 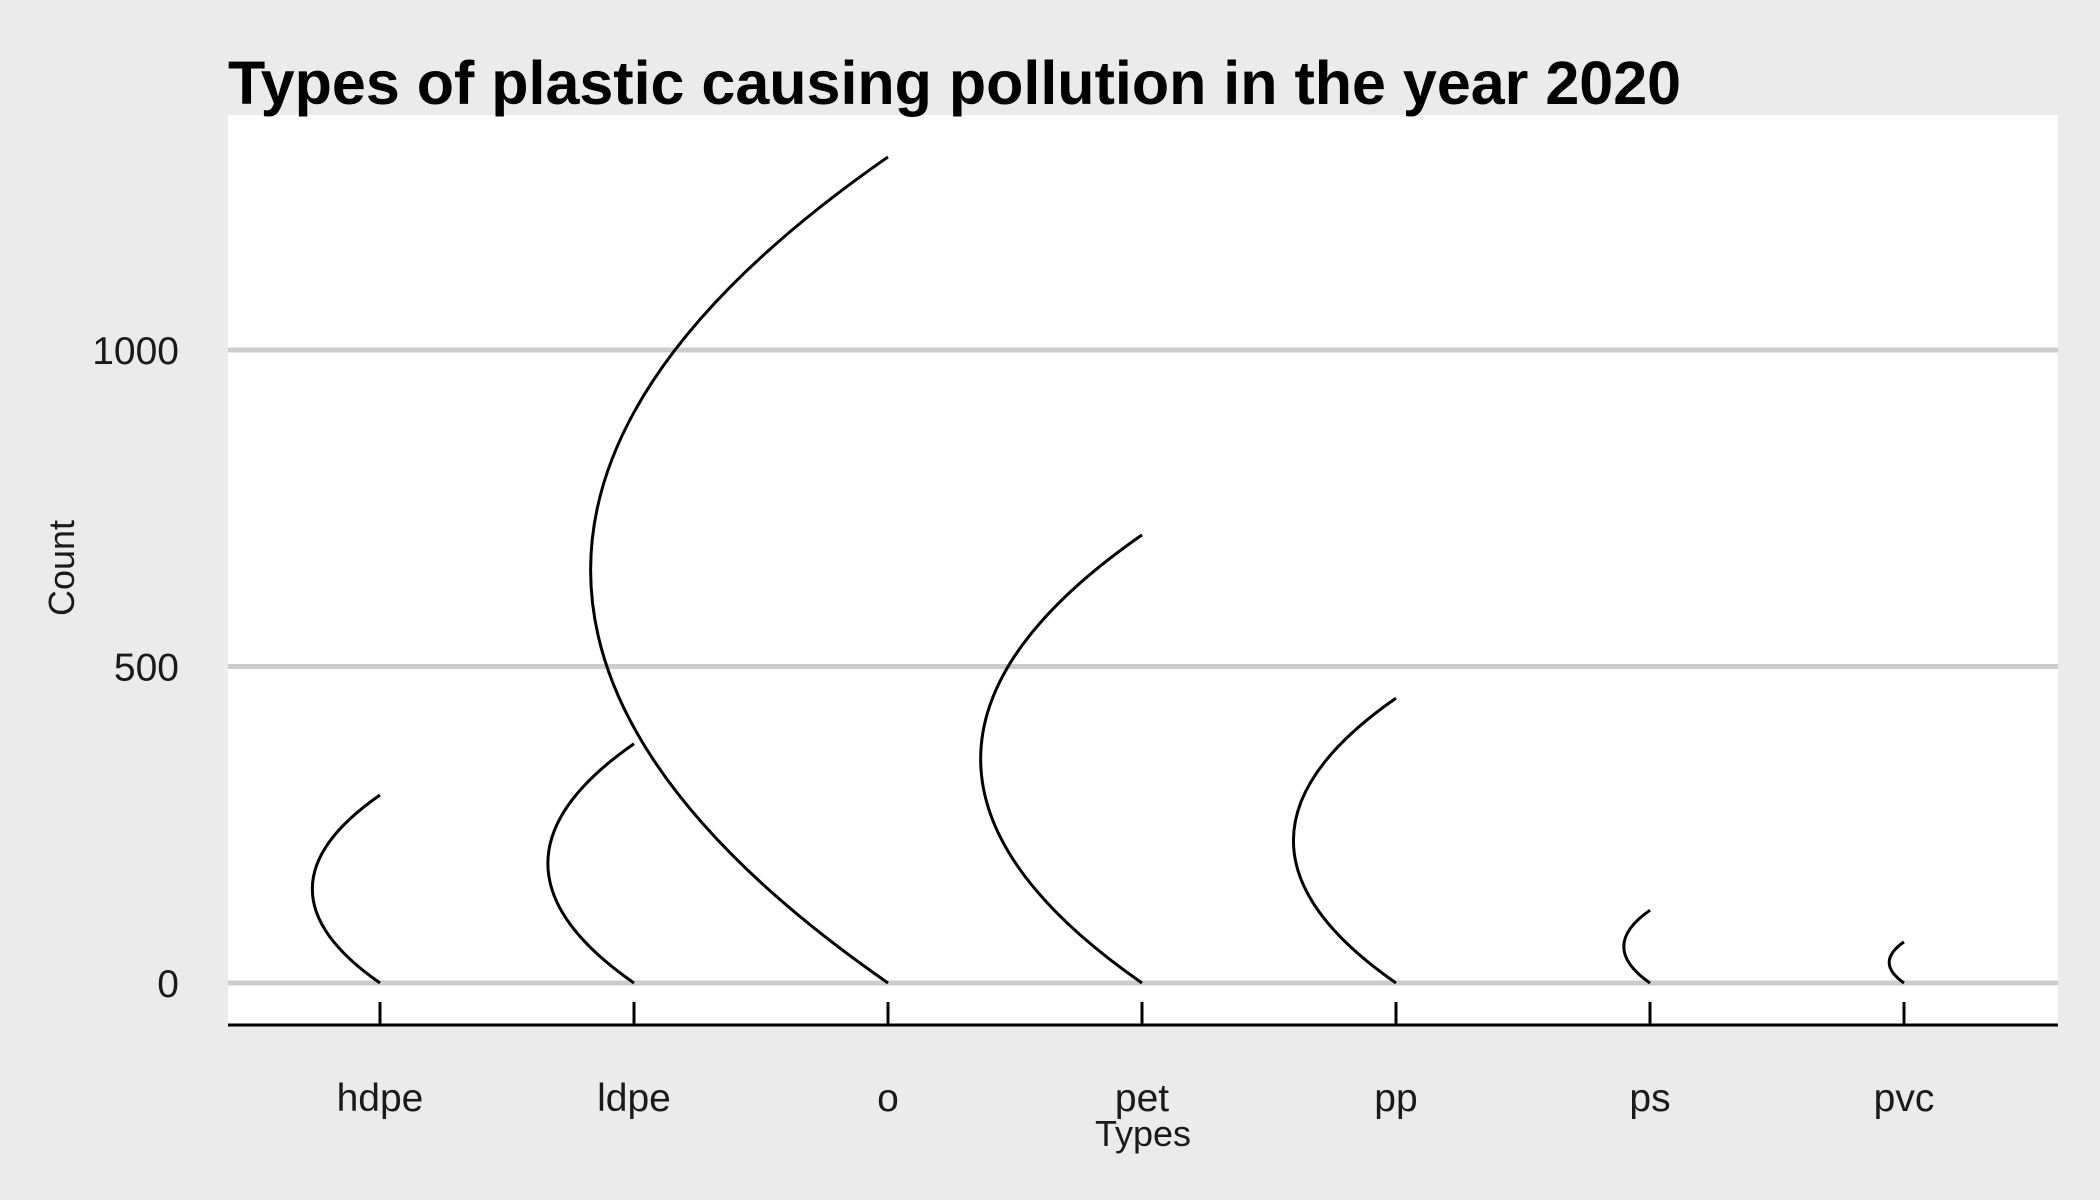 I want to click on y-tick-label: 0, so click(x=168, y=984).